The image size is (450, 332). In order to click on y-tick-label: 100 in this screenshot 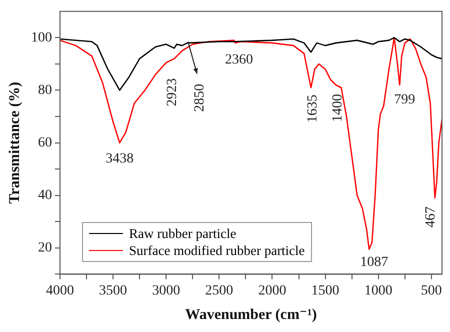, I will do `click(41, 38)`.